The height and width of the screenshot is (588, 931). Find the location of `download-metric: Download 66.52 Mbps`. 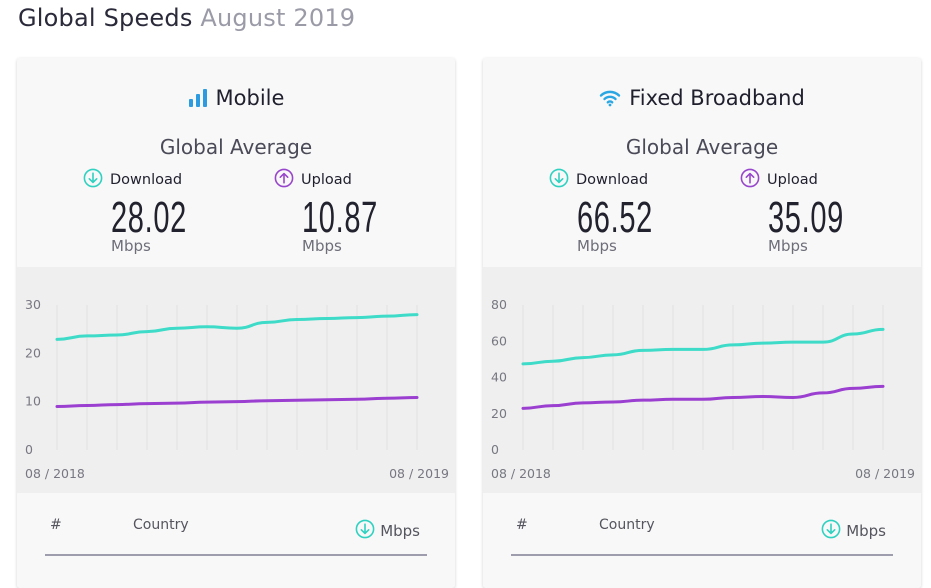

download-metric: Download 66.52 Mbps is located at coordinates (619, 211).